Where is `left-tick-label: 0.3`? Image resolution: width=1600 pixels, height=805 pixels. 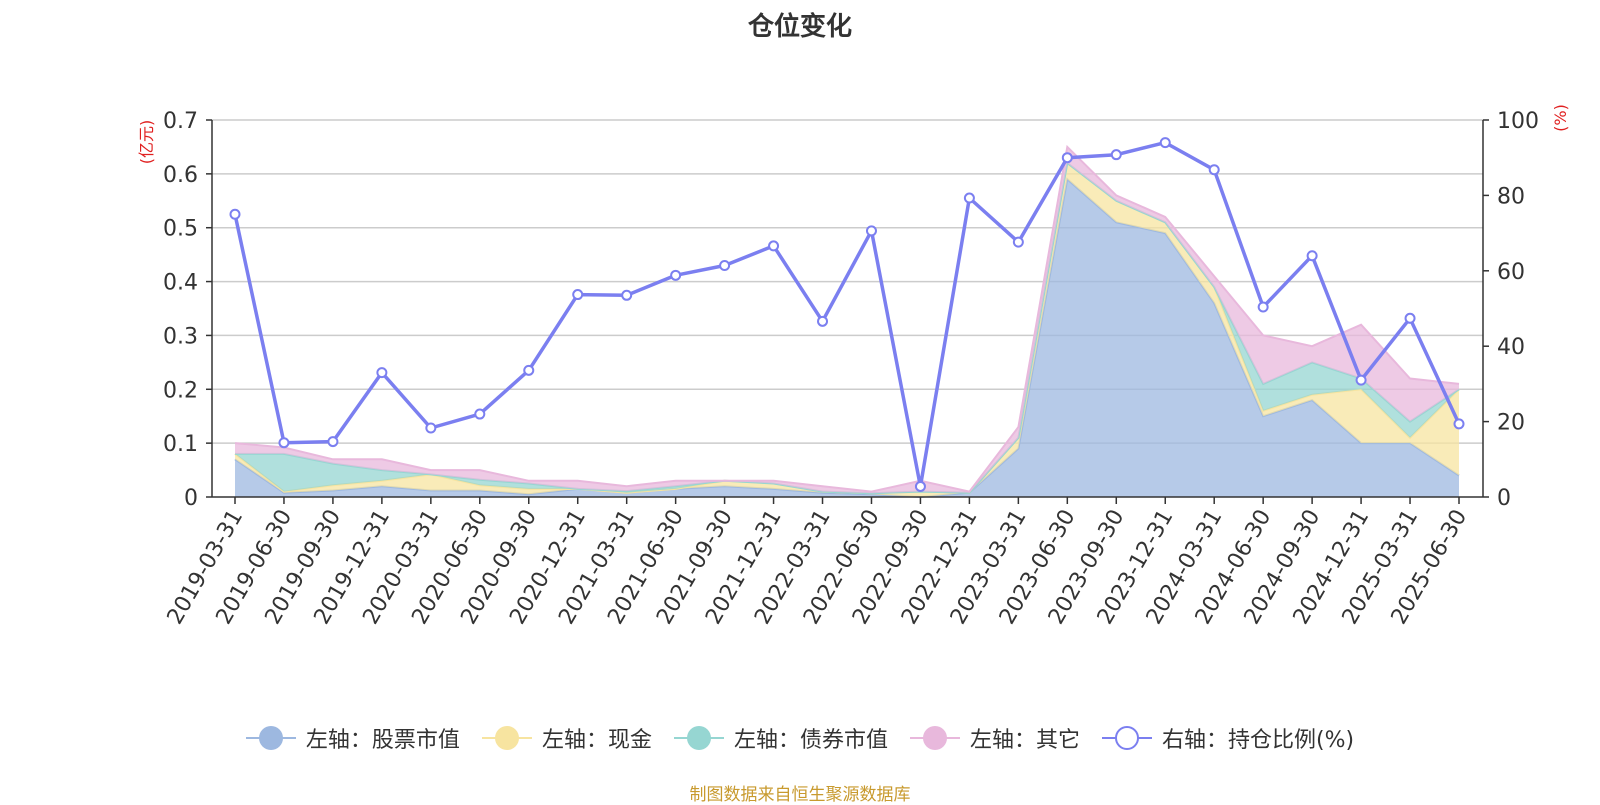
left-tick-label: 0.3 is located at coordinates (180, 336).